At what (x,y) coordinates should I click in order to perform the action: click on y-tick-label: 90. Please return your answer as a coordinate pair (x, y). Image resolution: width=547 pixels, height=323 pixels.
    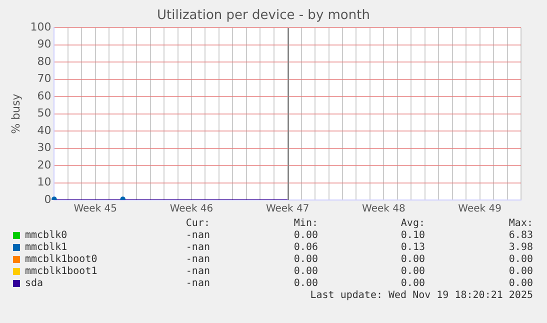
    Looking at the image, I should click on (44, 44).